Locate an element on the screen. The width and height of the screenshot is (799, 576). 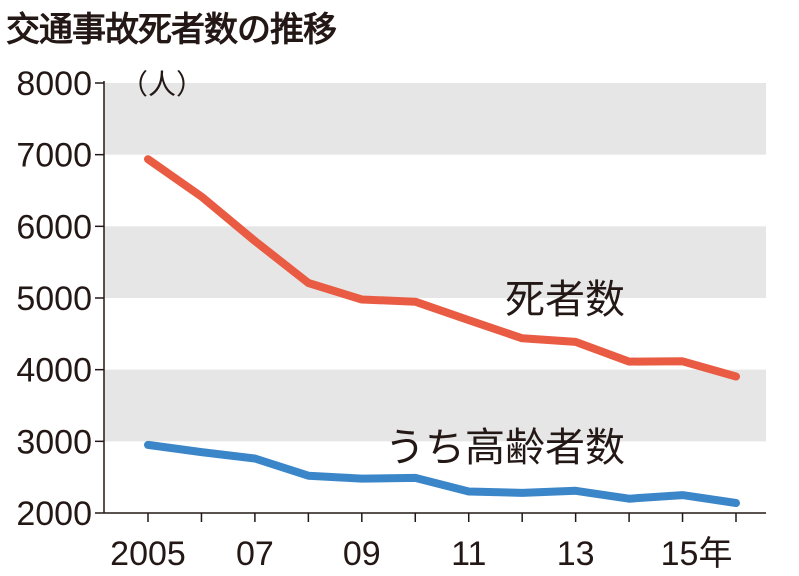
chart-title: 交通事故死者数の推移 is located at coordinates (171, 30).